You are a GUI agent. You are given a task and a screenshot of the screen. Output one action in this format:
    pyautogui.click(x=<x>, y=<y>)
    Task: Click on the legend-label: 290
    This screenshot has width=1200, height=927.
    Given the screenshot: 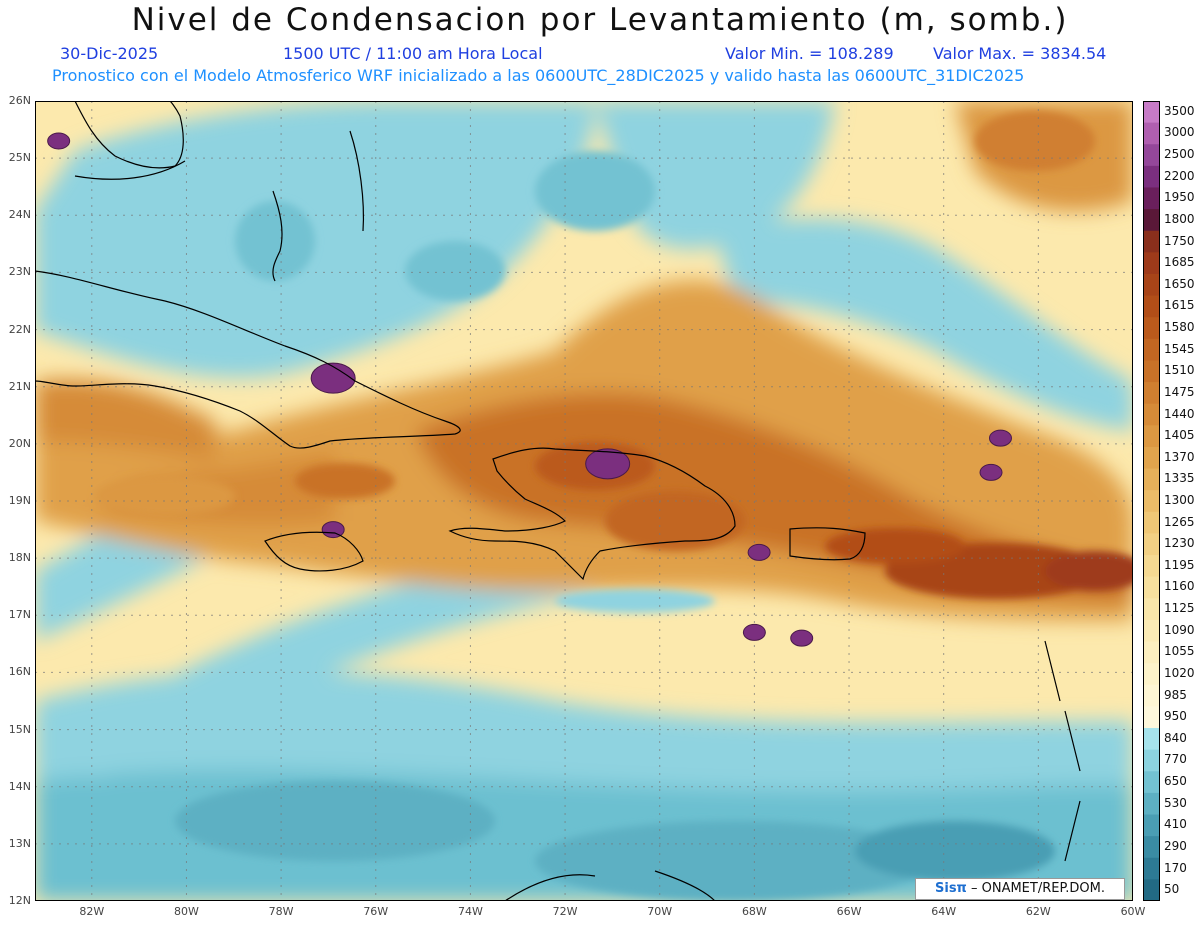 What is the action you would take?
    pyautogui.click(x=1175, y=845)
    